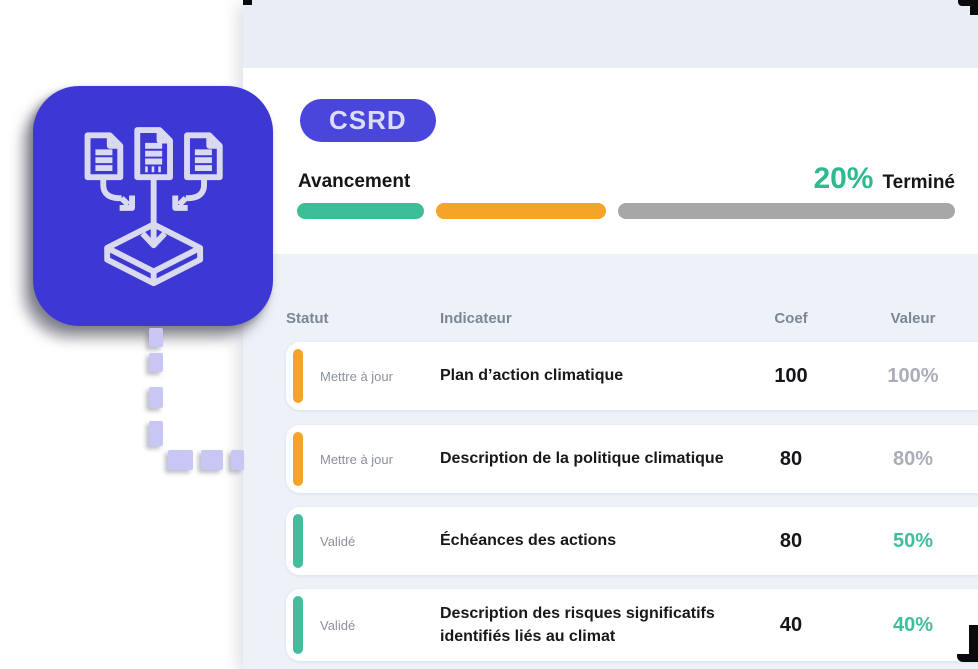 The image size is (978, 669). I want to click on valeur-value: 40%, so click(913, 624).